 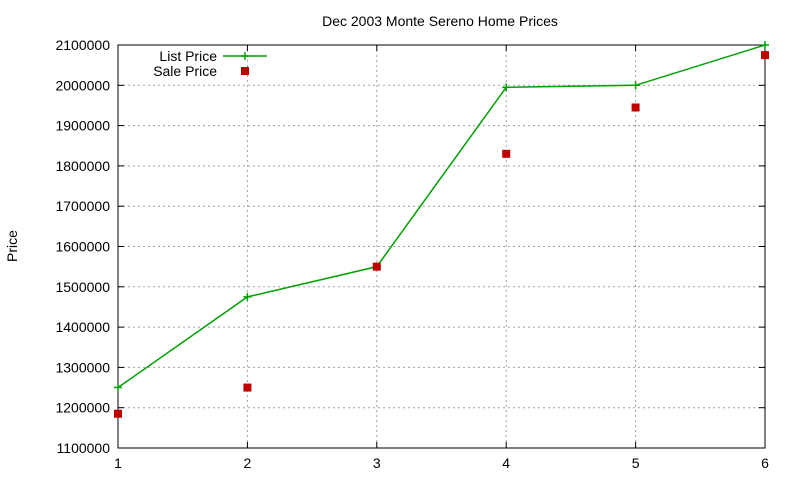 What do you see at coordinates (377, 463) in the screenshot?
I see `x-tick-label: 3` at bounding box center [377, 463].